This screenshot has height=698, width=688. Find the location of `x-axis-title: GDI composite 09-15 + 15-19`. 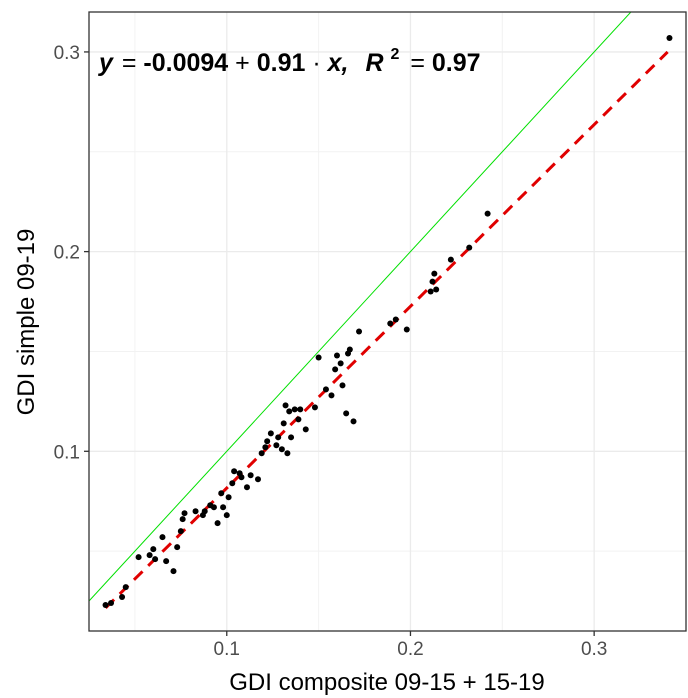

x-axis-title: GDI composite 09-15 + 15-19 is located at coordinates (387, 682).